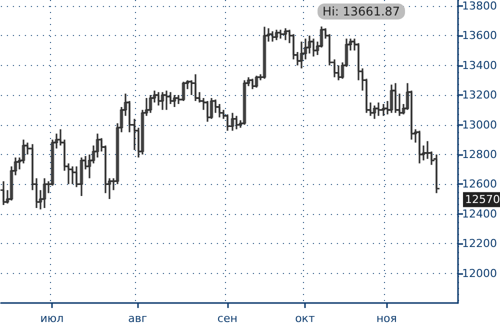 The image size is (500, 332). What do you see at coordinates (480, 95) in the screenshot?
I see `y-tick-label: 13200` at bounding box center [480, 95].